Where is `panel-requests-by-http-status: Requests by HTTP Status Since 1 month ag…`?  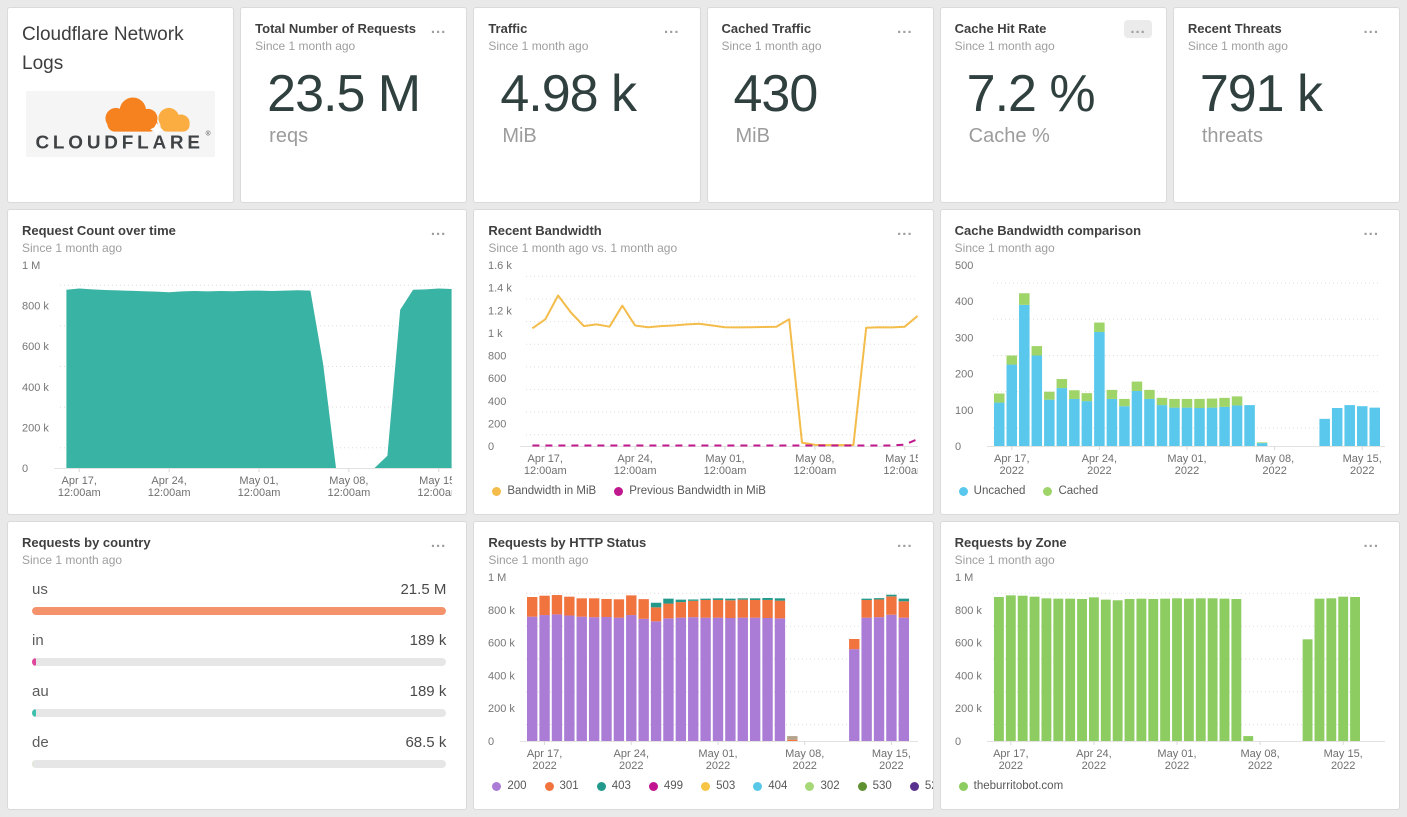 panel-requests-by-http-status: Requests by HTTP Status Since 1 month ag… is located at coordinates (703, 665).